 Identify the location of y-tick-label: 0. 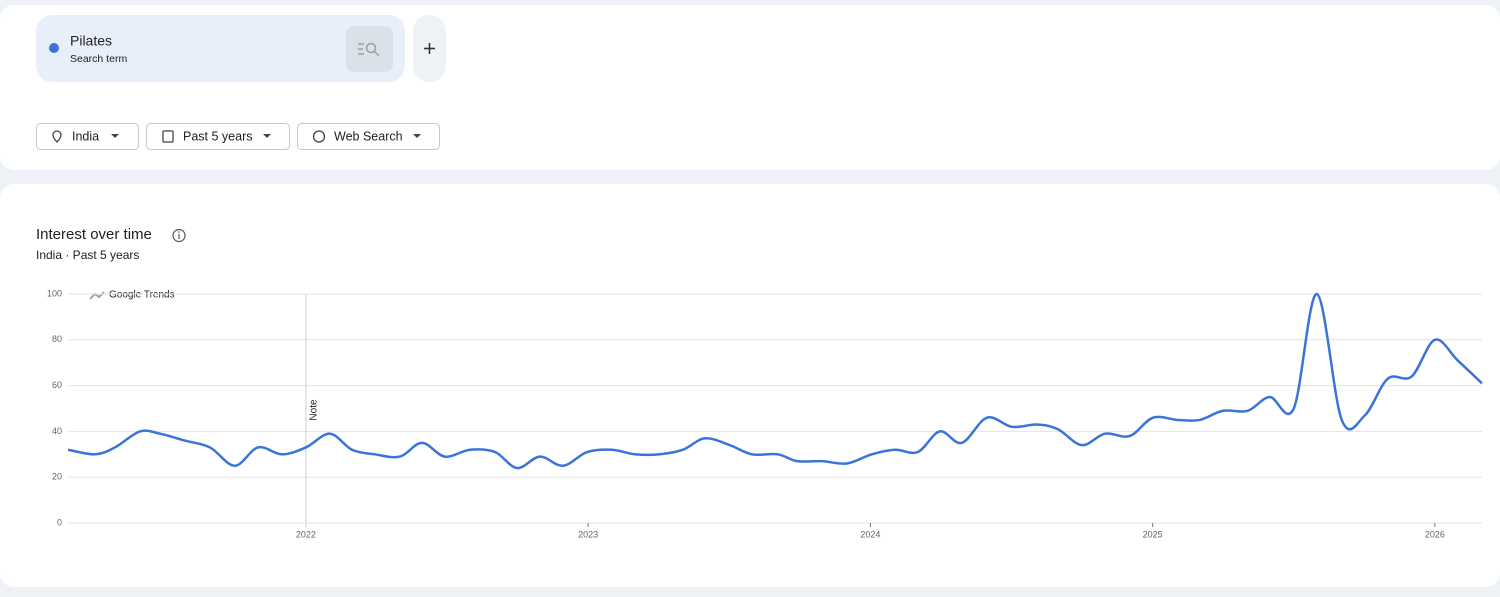
(59, 522).